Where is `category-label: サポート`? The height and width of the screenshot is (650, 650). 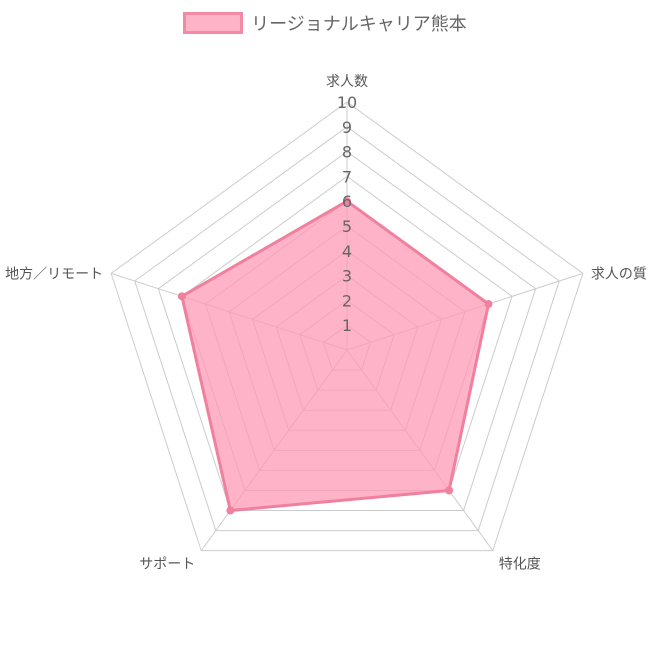
category-label: サポート is located at coordinates (167, 565).